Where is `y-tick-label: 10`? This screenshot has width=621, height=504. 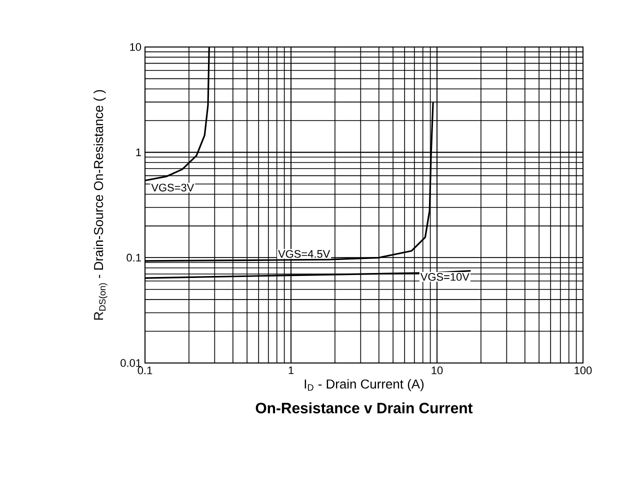 y-tick-label: 10 is located at coordinates (136, 47).